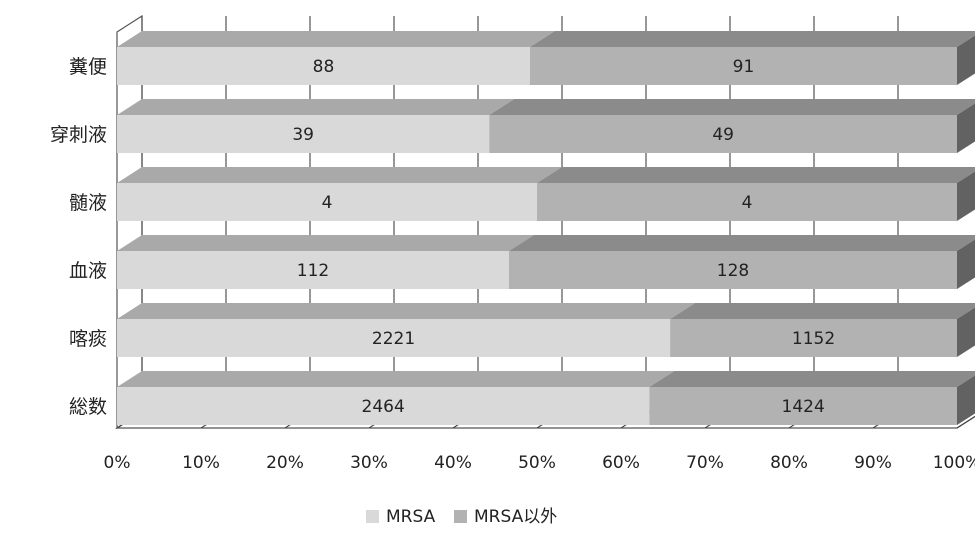 This screenshot has width=975, height=550. I want to click on data-label: 49, so click(723, 135).